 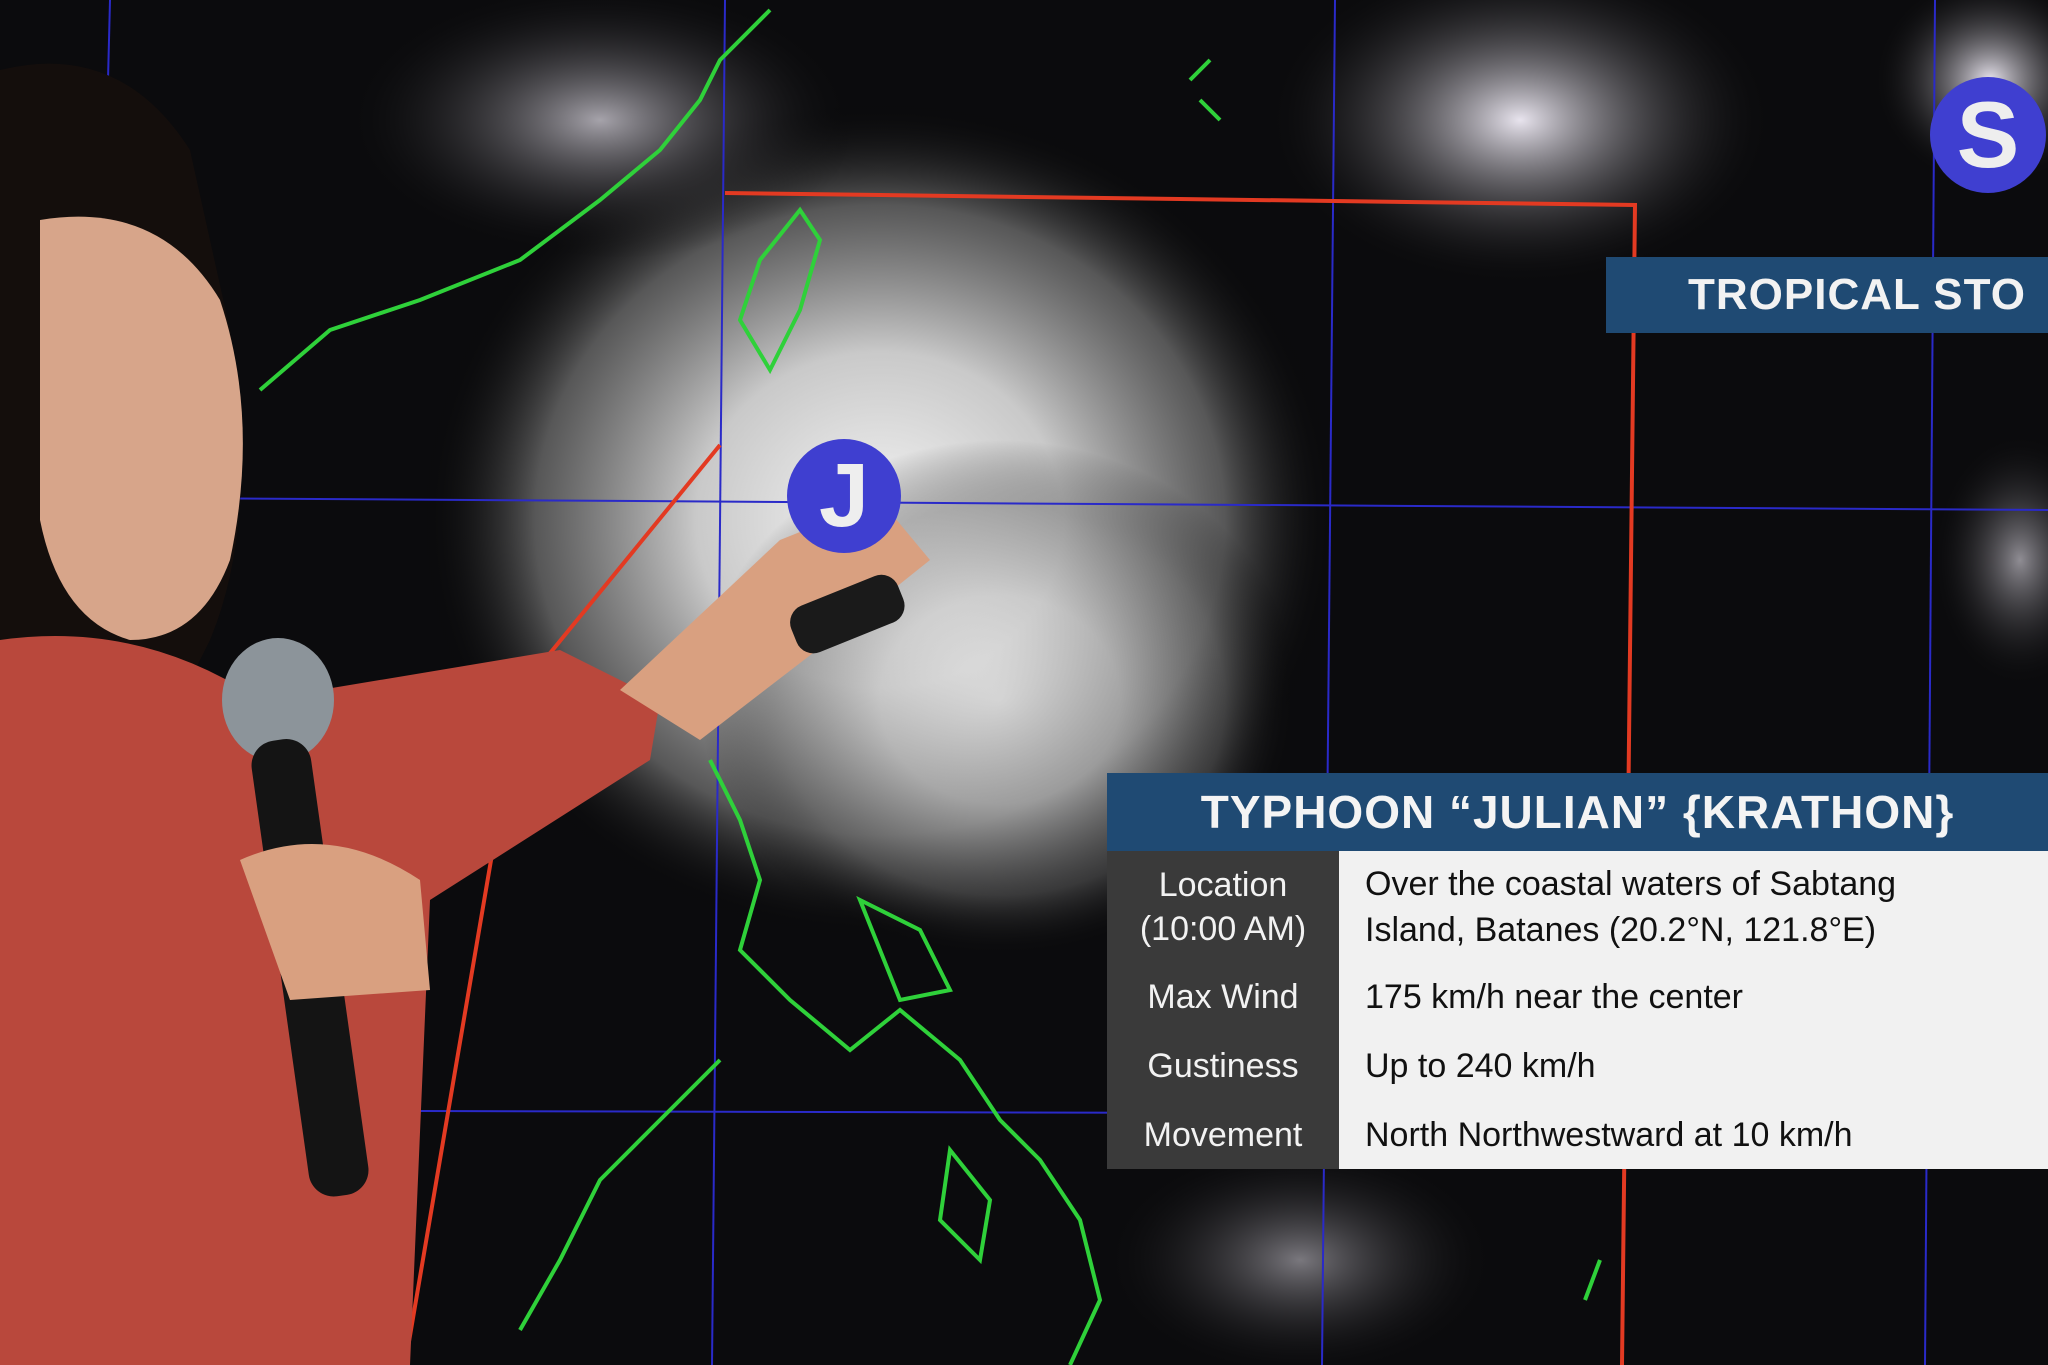 I want to click on storm-marker-j: J, so click(x=844, y=496).